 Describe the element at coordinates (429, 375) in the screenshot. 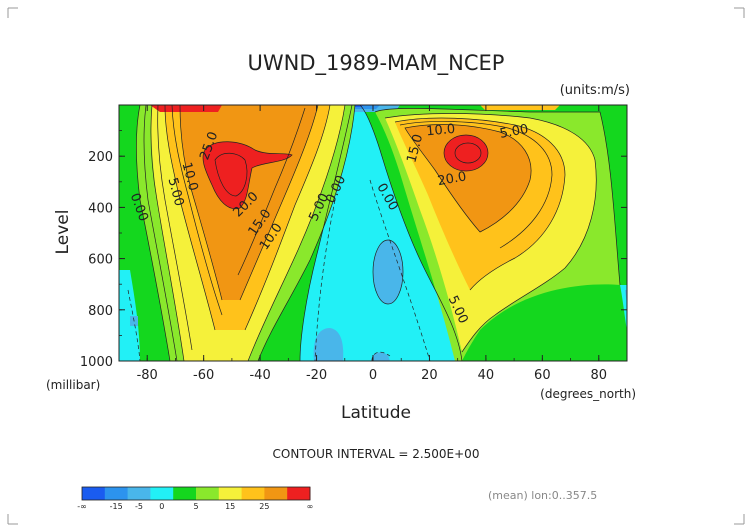

I see `x-tick-label: 20` at that location.